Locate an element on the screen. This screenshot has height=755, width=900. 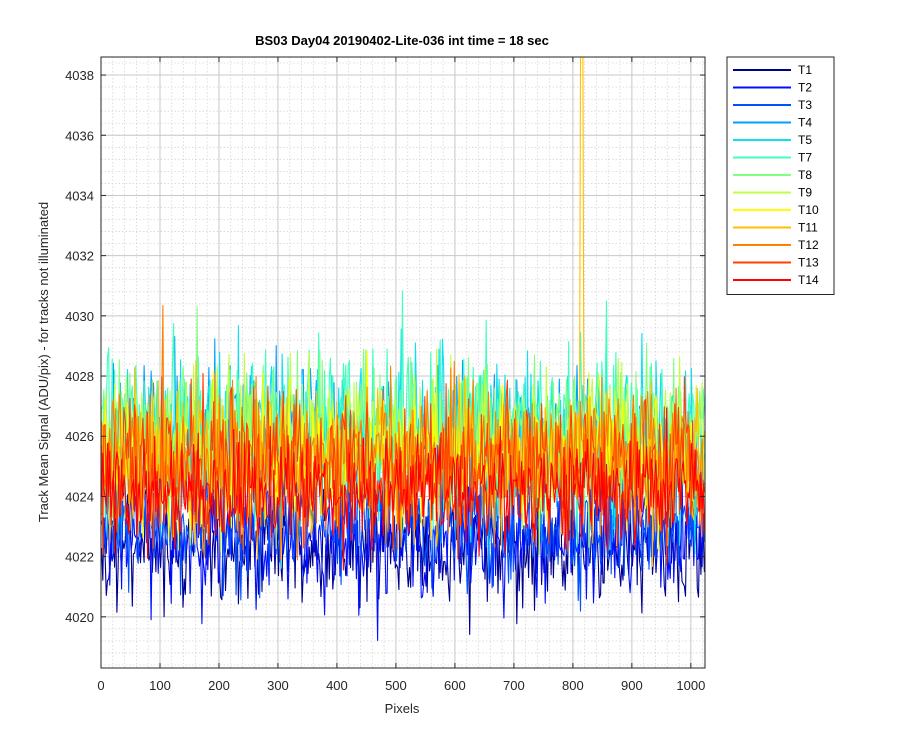
legend-label-t4: T4 is located at coordinates (805, 123).